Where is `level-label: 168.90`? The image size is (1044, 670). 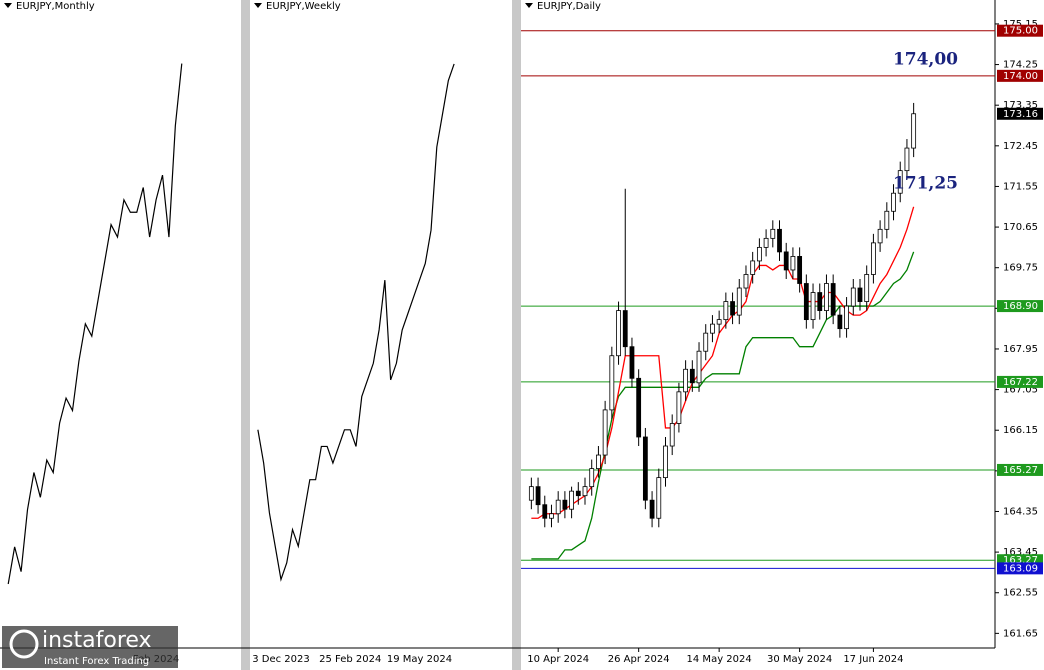 level-label: 168.90 is located at coordinates (1020, 306).